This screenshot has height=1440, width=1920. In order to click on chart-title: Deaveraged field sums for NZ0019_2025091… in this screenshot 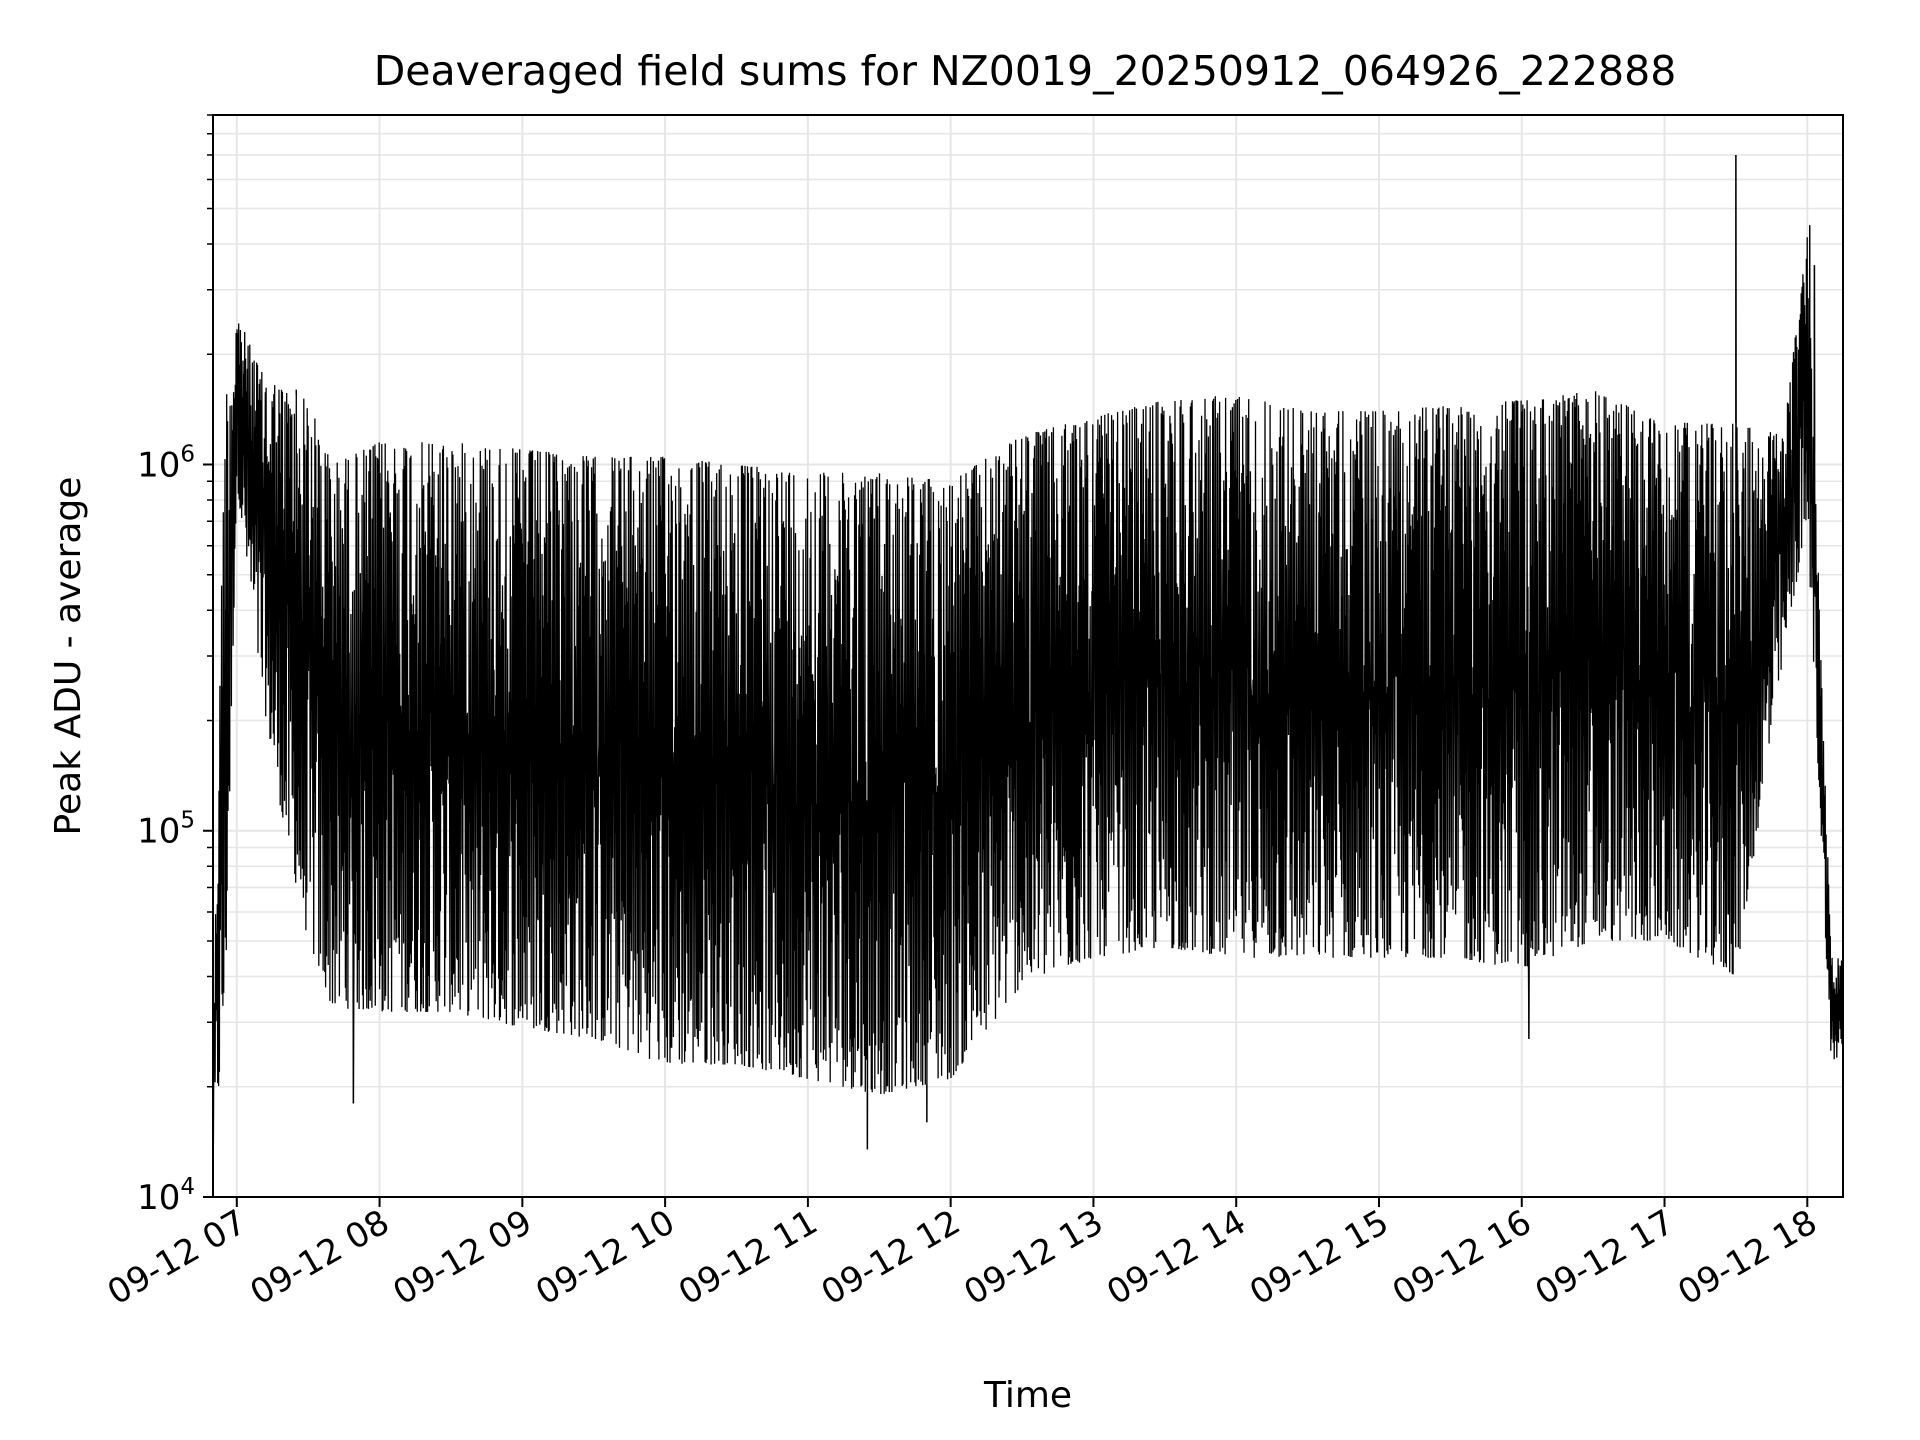, I will do `click(1025, 71)`.